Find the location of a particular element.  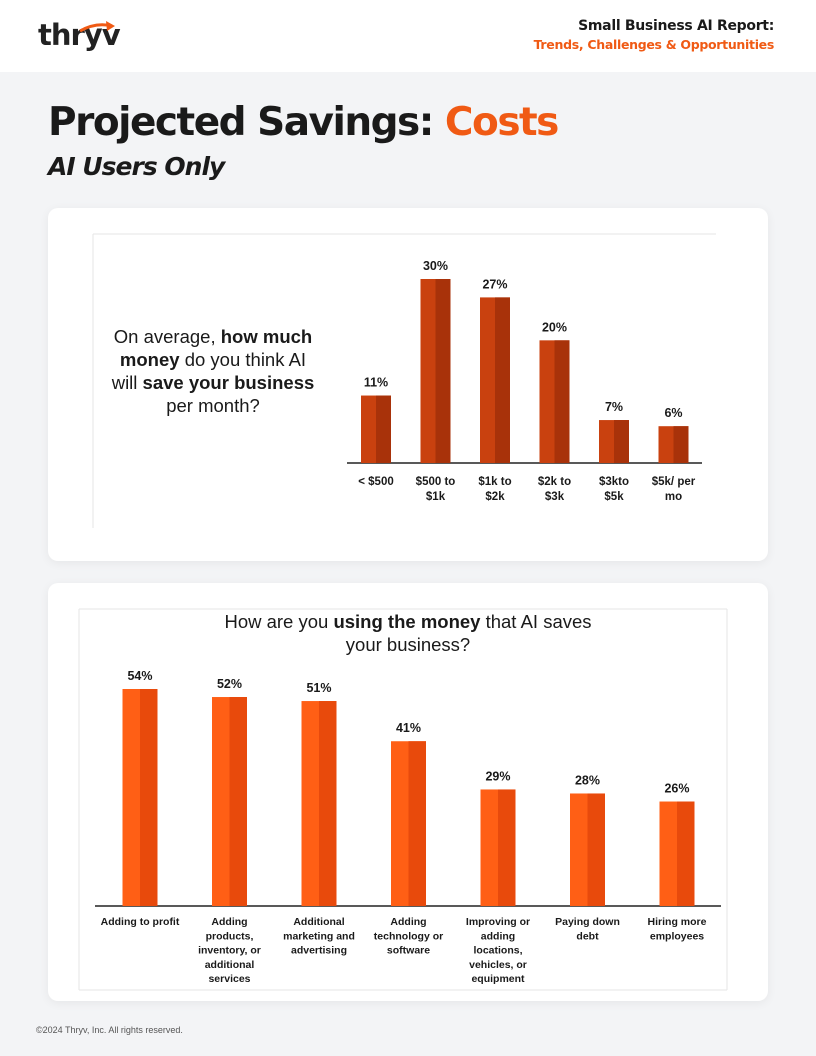

data-label: 11% is located at coordinates (376, 383).